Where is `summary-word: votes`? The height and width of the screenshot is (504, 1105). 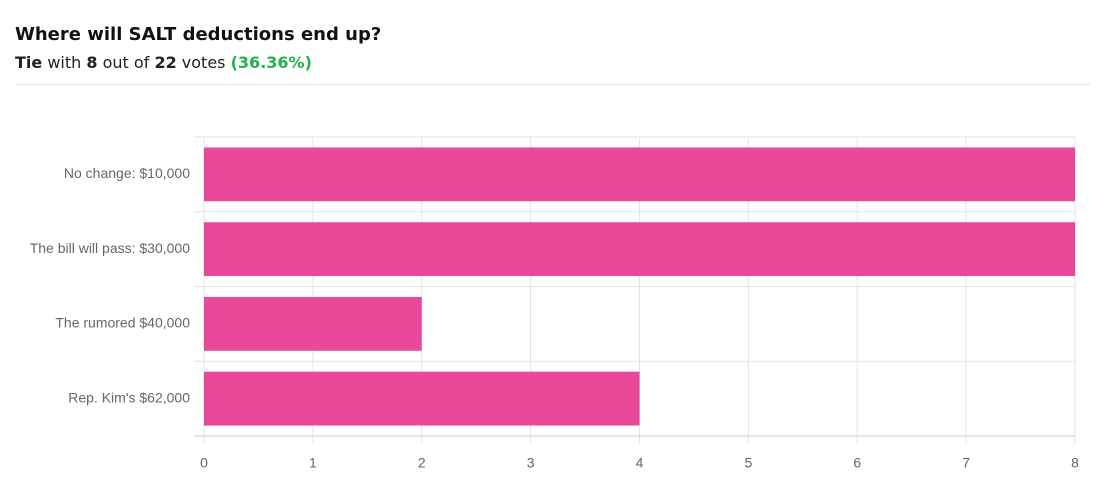 summary-word: votes is located at coordinates (204, 62).